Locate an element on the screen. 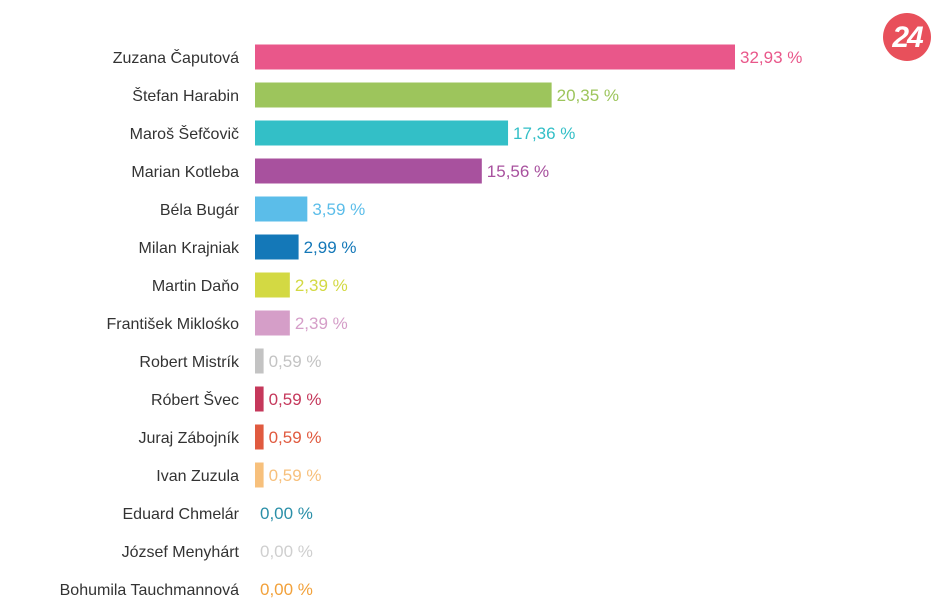  category-label: Martin Daňo is located at coordinates (195, 286).